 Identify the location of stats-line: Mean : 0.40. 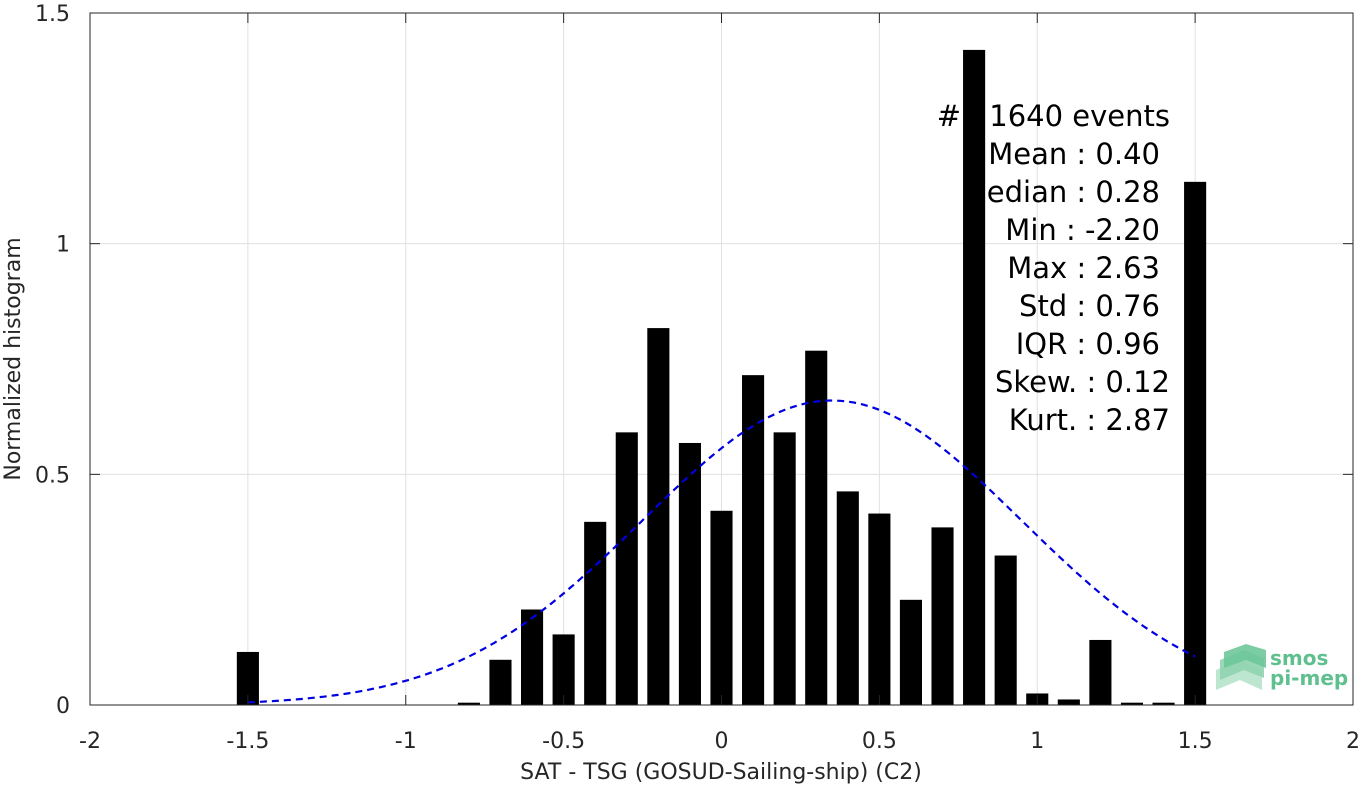
(1074, 154).